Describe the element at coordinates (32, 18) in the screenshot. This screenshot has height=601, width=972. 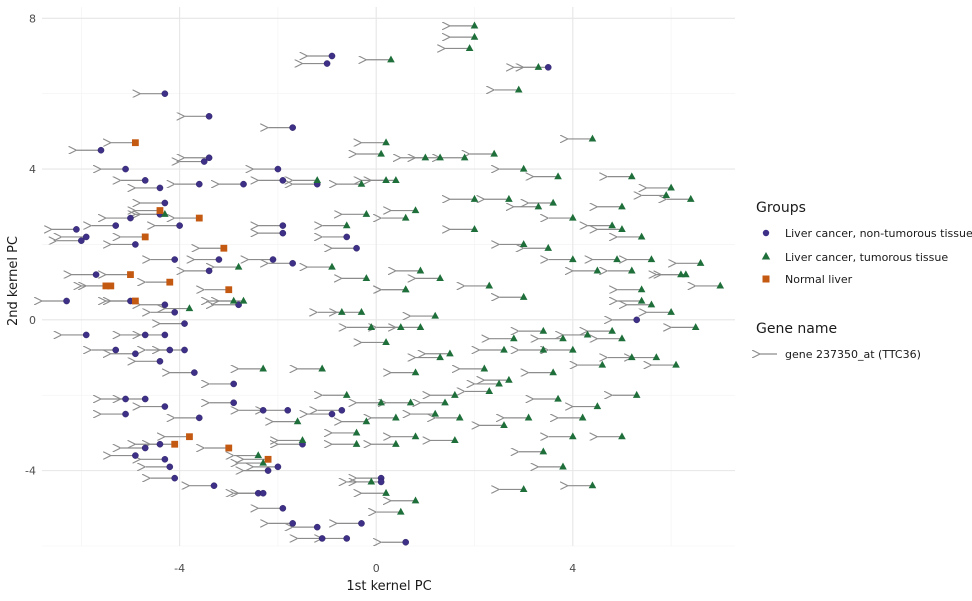
I see `y-tick-label: 8` at that location.